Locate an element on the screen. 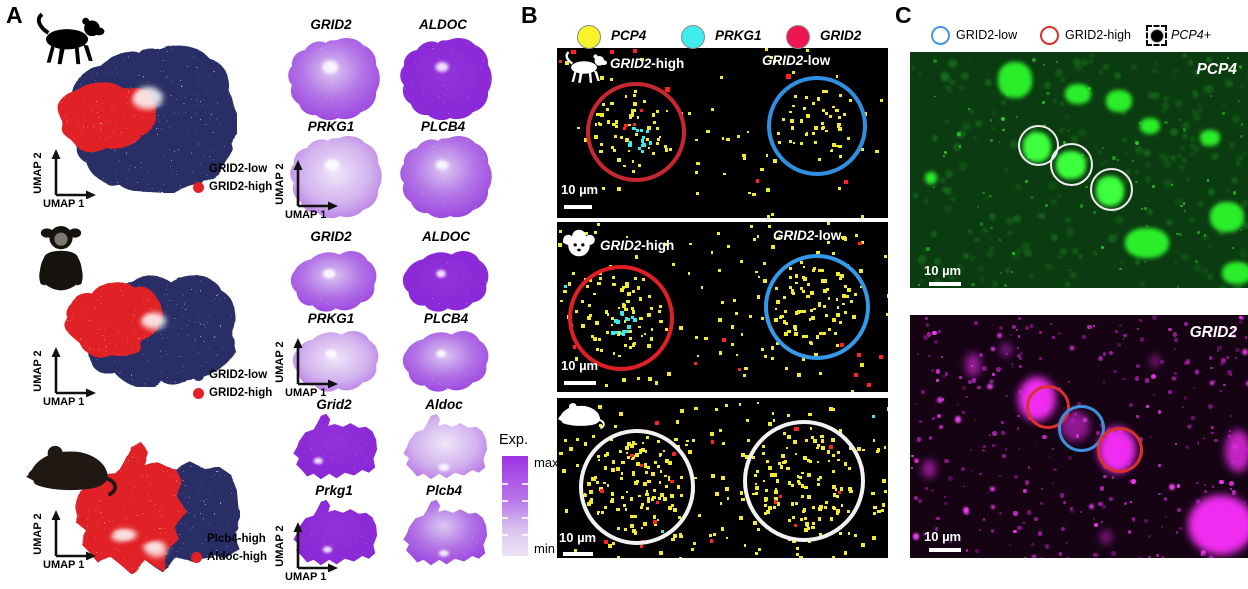  image-title: GRID2 is located at coordinates (1213, 332).